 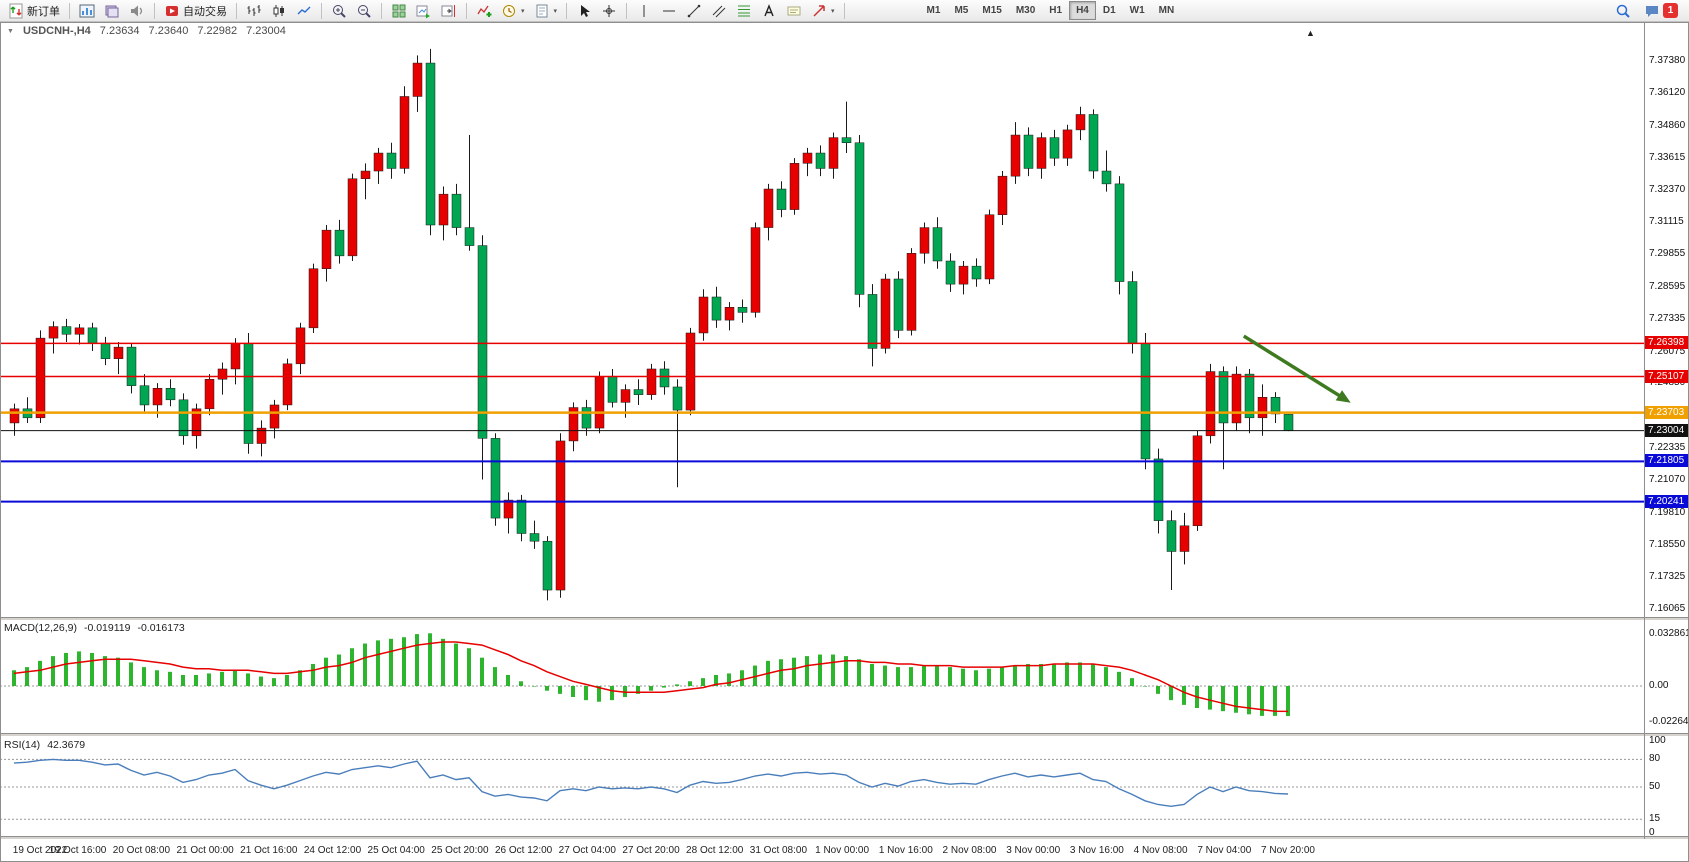 What do you see at coordinates (1667, 93) in the screenshot?
I see `price-axis-label: 7.36120` at bounding box center [1667, 93].